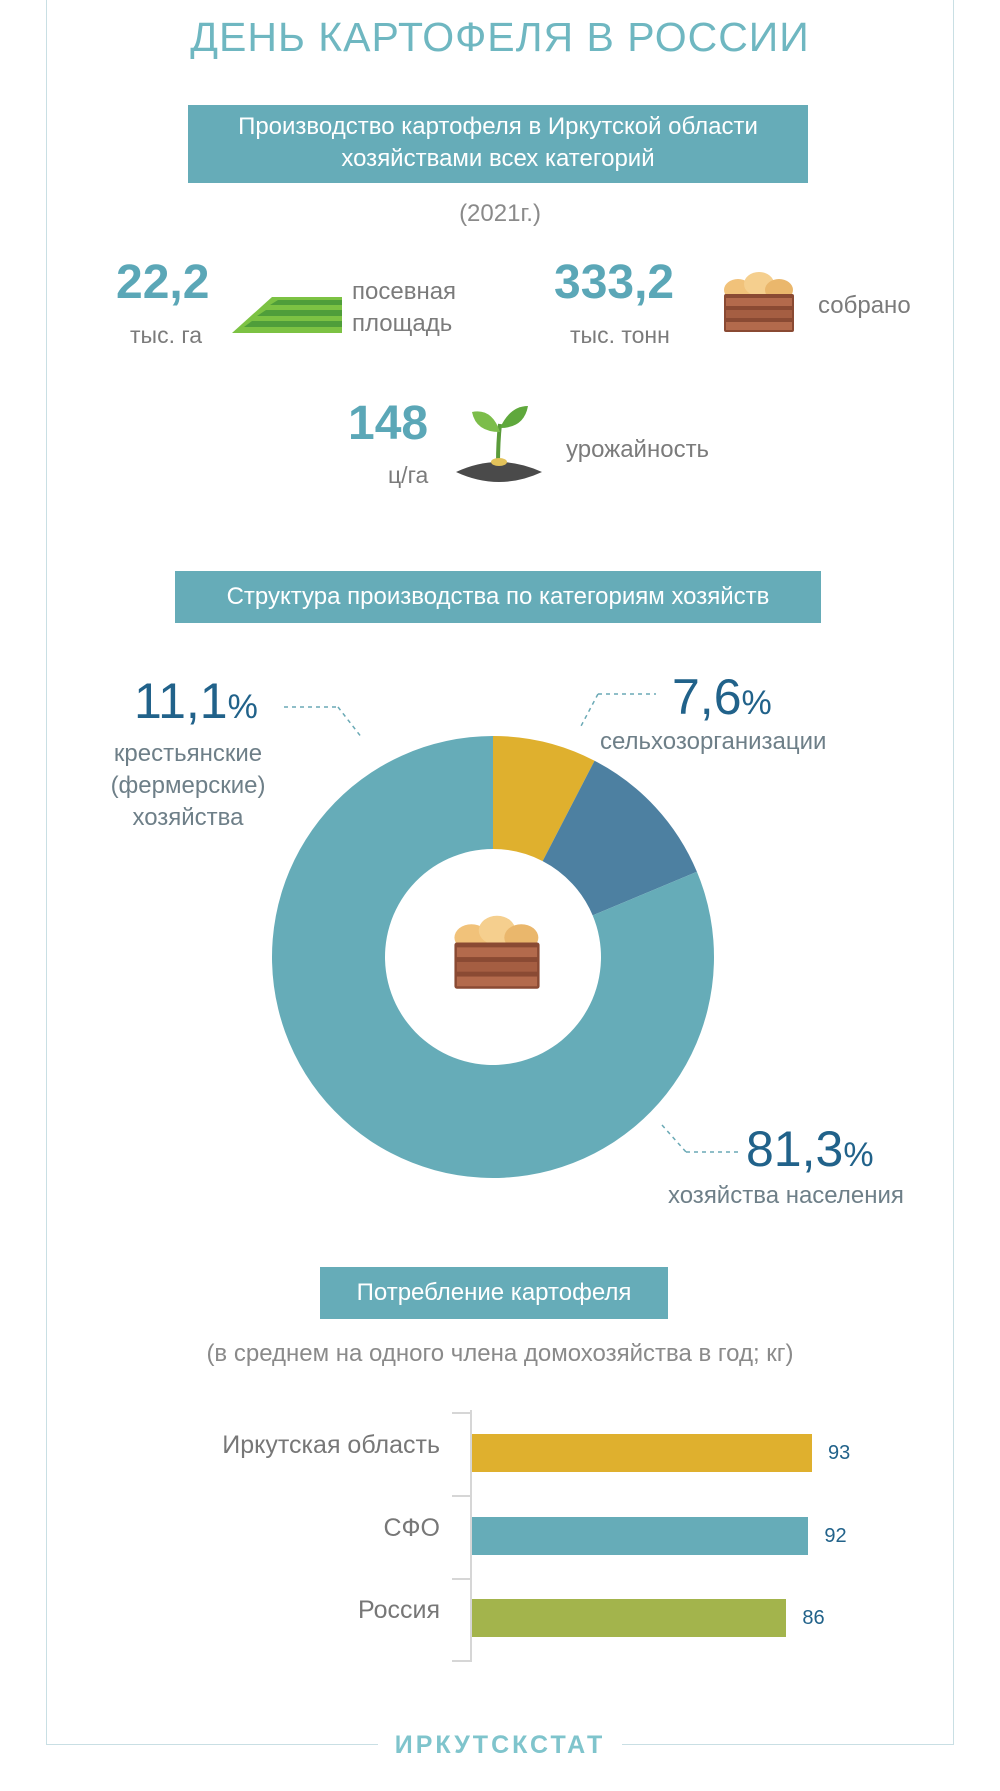  Describe the element at coordinates (181, 701) in the screenshot. I see `farm-percent-value: 11,1` at that location.